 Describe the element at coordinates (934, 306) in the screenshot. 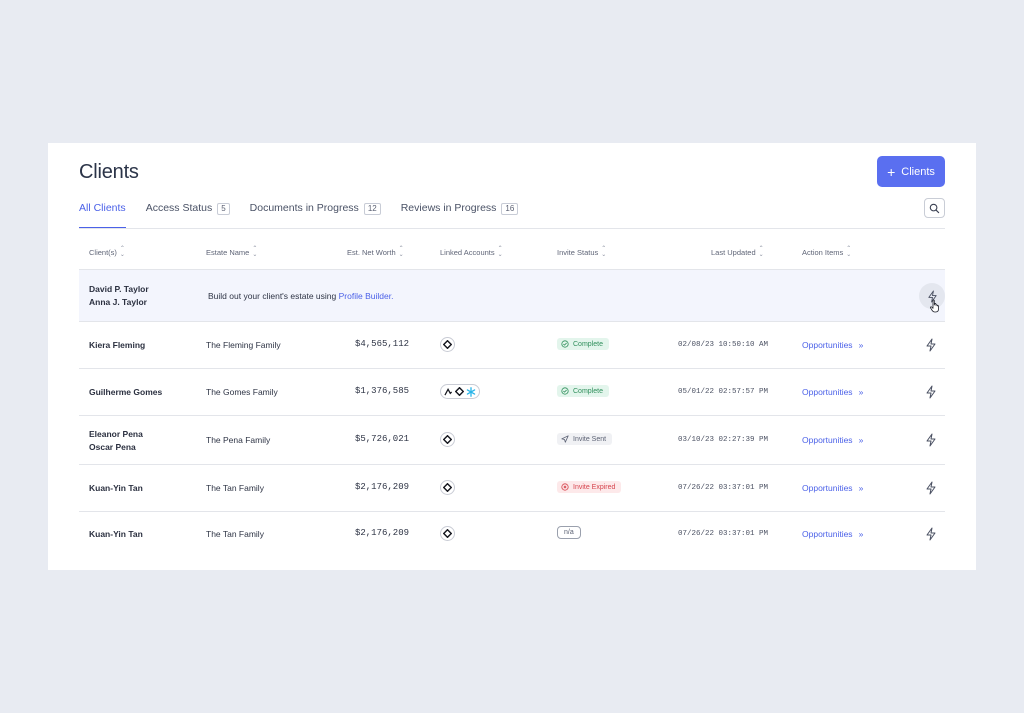

I see `hand-pointer-icon` at that location.